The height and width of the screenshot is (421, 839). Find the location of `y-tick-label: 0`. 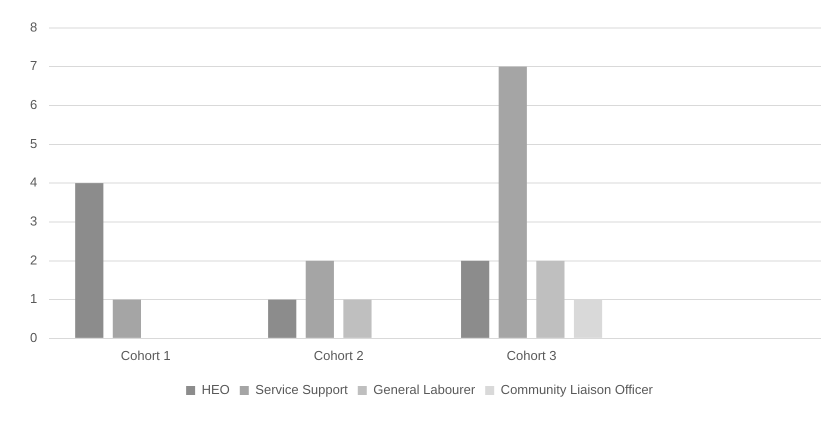

y-tick-label: 0 is located at coordinates (34, 337).